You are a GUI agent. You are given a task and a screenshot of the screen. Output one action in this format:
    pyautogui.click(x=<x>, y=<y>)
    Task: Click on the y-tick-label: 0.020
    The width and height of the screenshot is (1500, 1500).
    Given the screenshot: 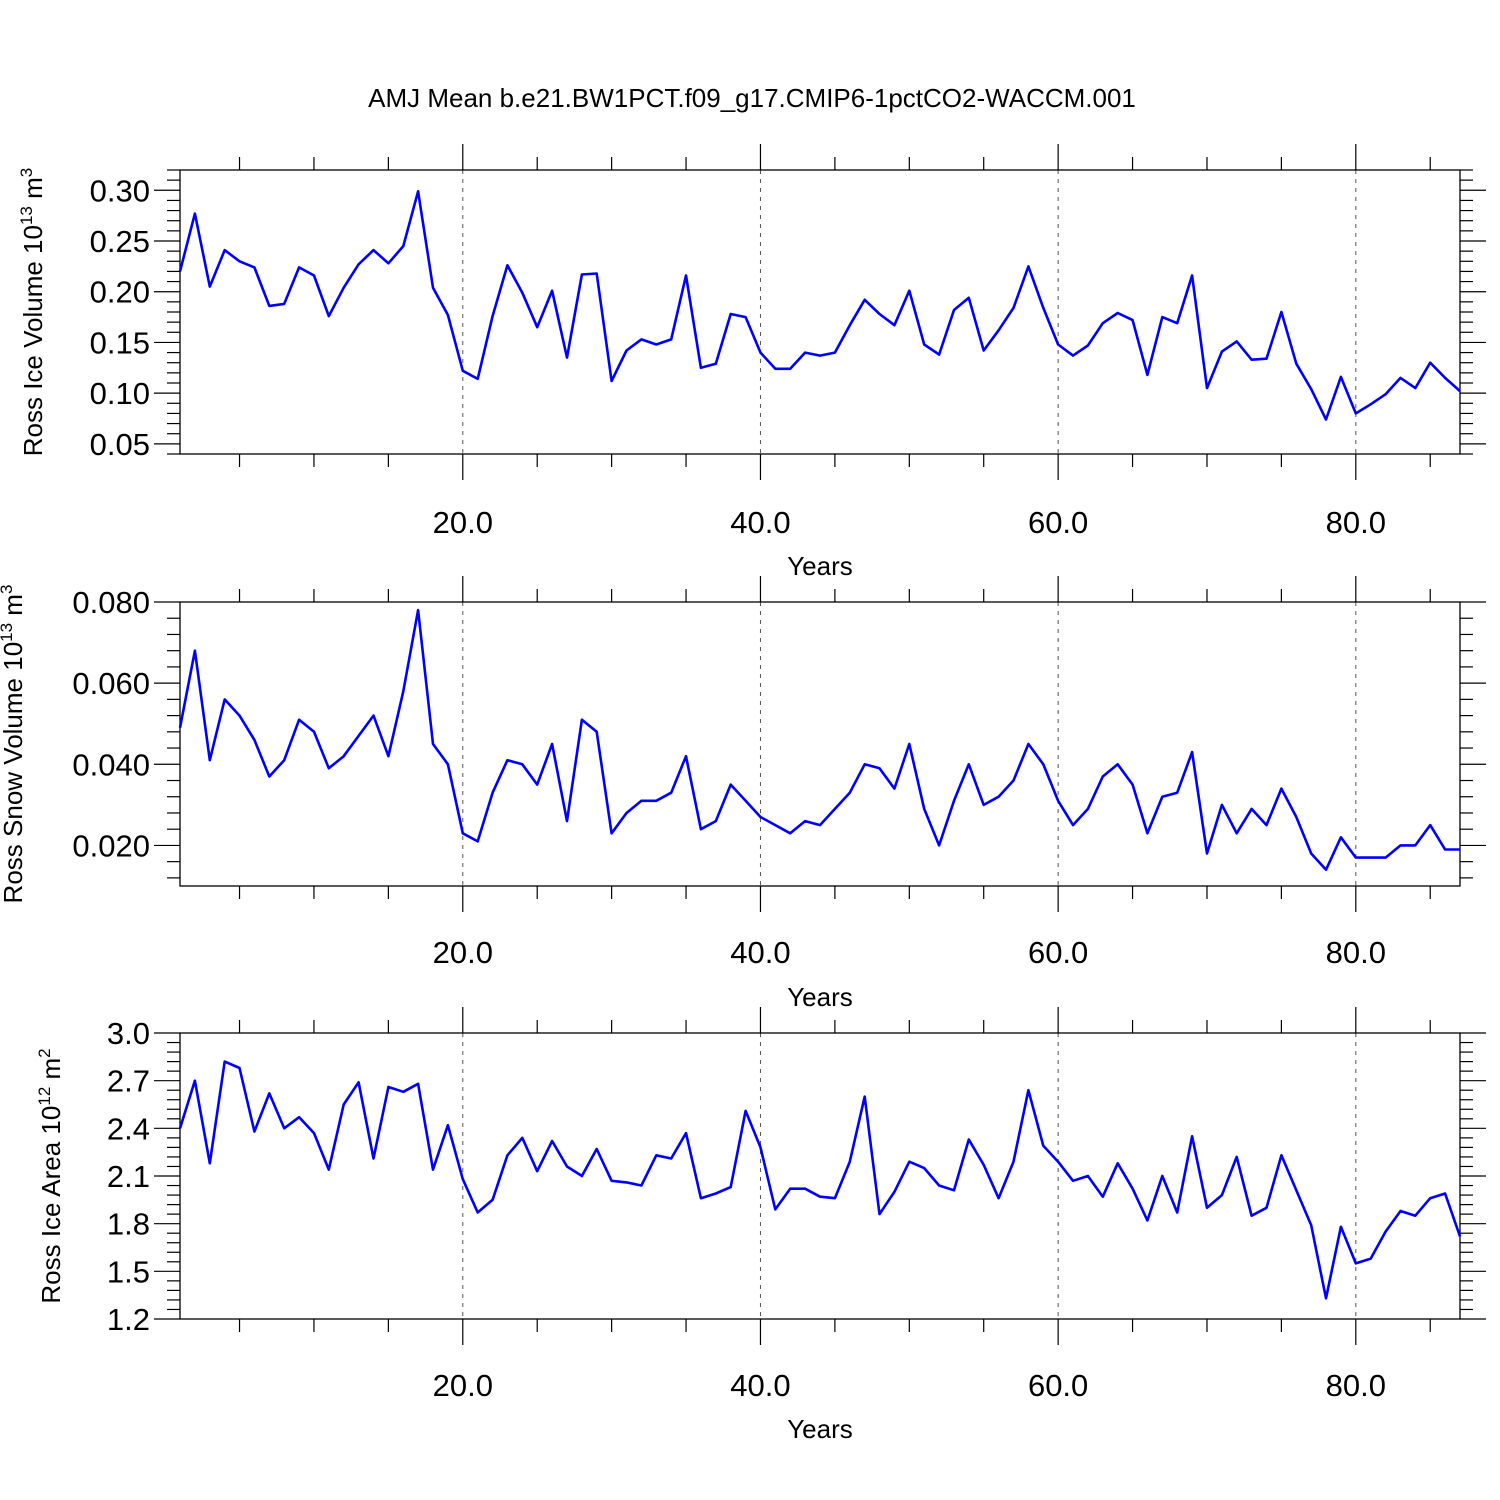 What is the action you would take?
    pyautogui.click(x=111, y=845)
    